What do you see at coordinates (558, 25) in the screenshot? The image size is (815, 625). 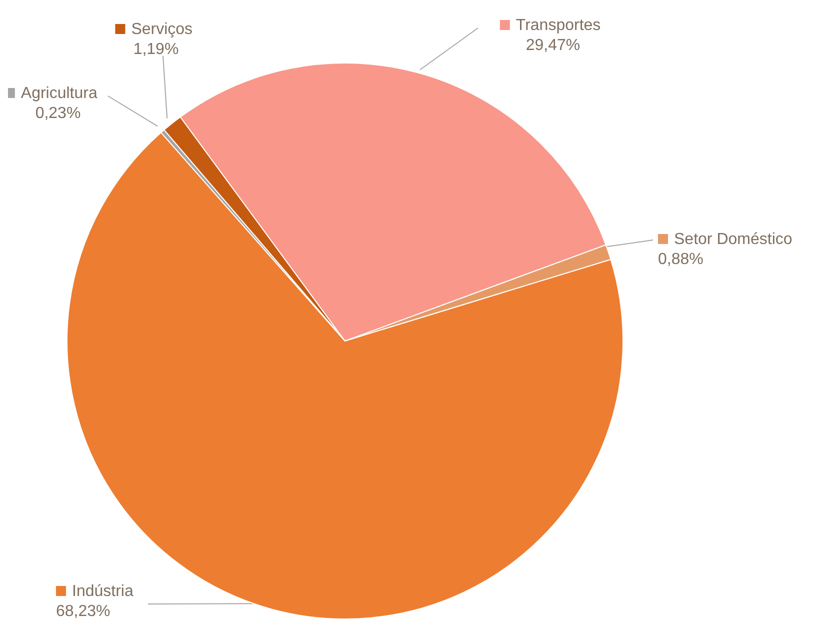 I see `legend-label: Transportes` at bounding box center [558, 25].